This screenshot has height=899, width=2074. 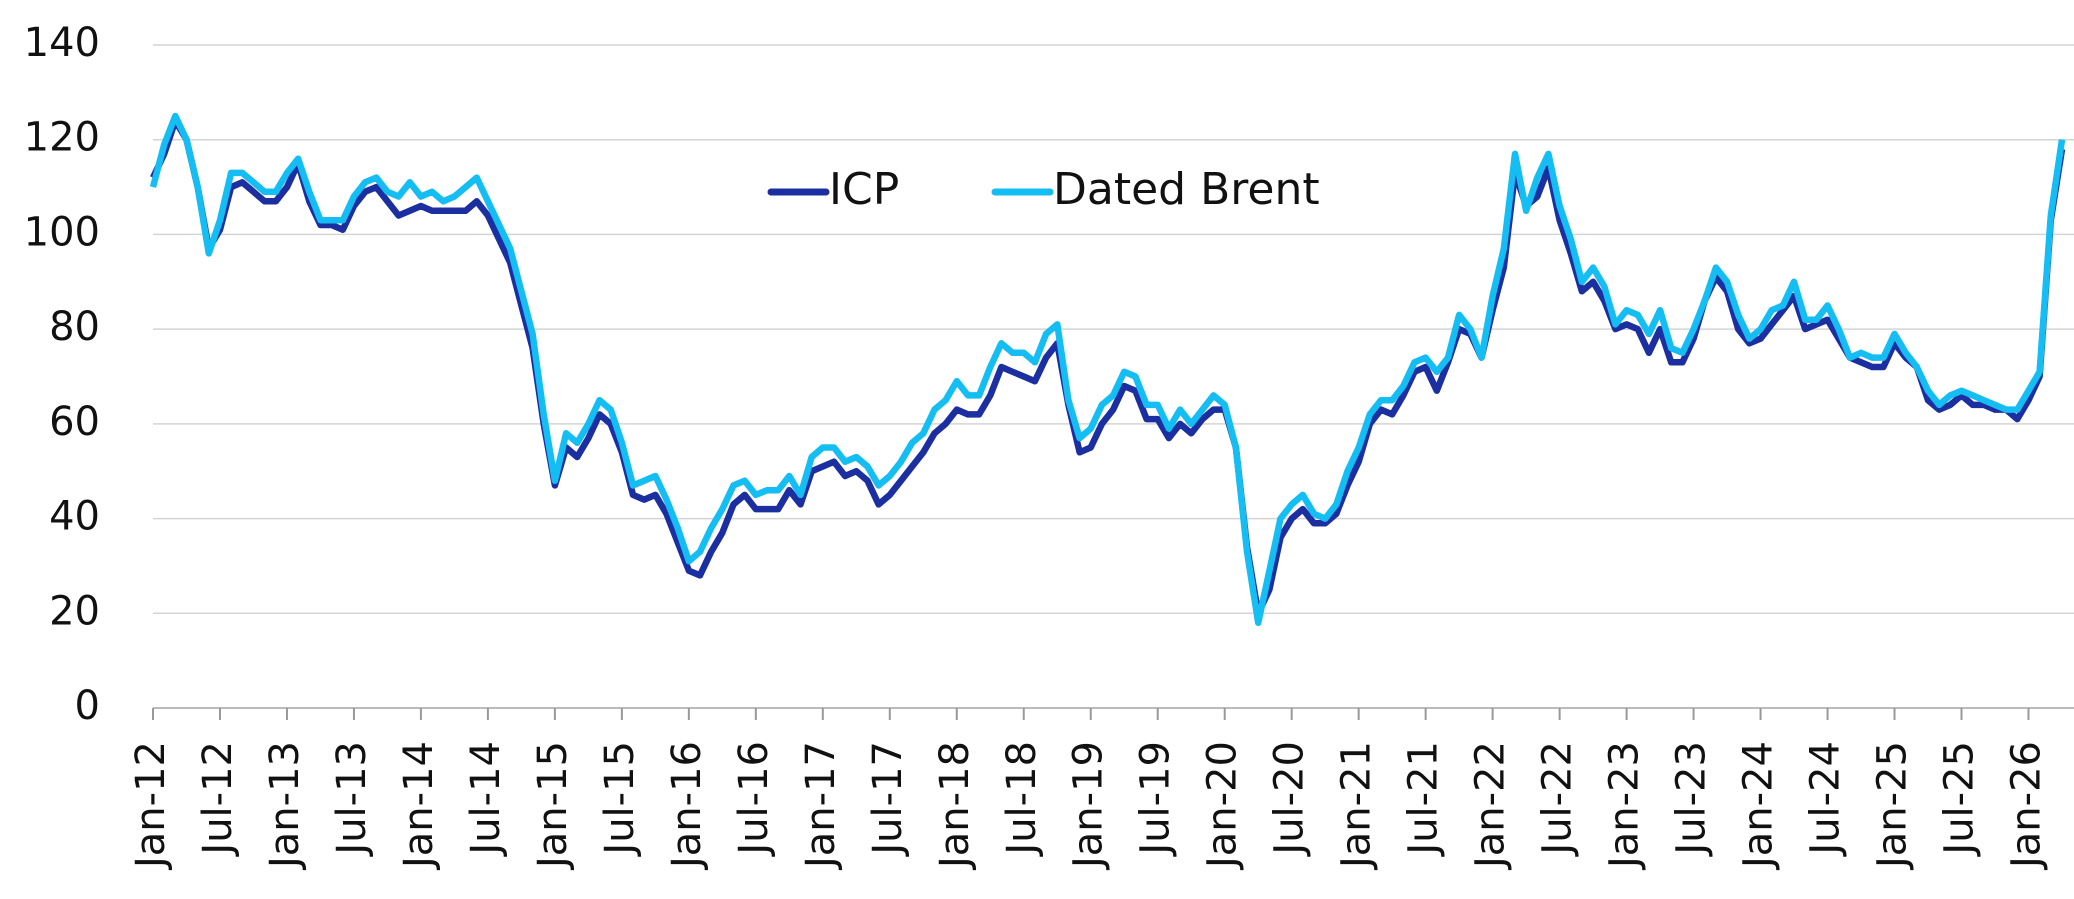 I want to click on x-tick-label: Jan-23, so click(x=1625, y=806).